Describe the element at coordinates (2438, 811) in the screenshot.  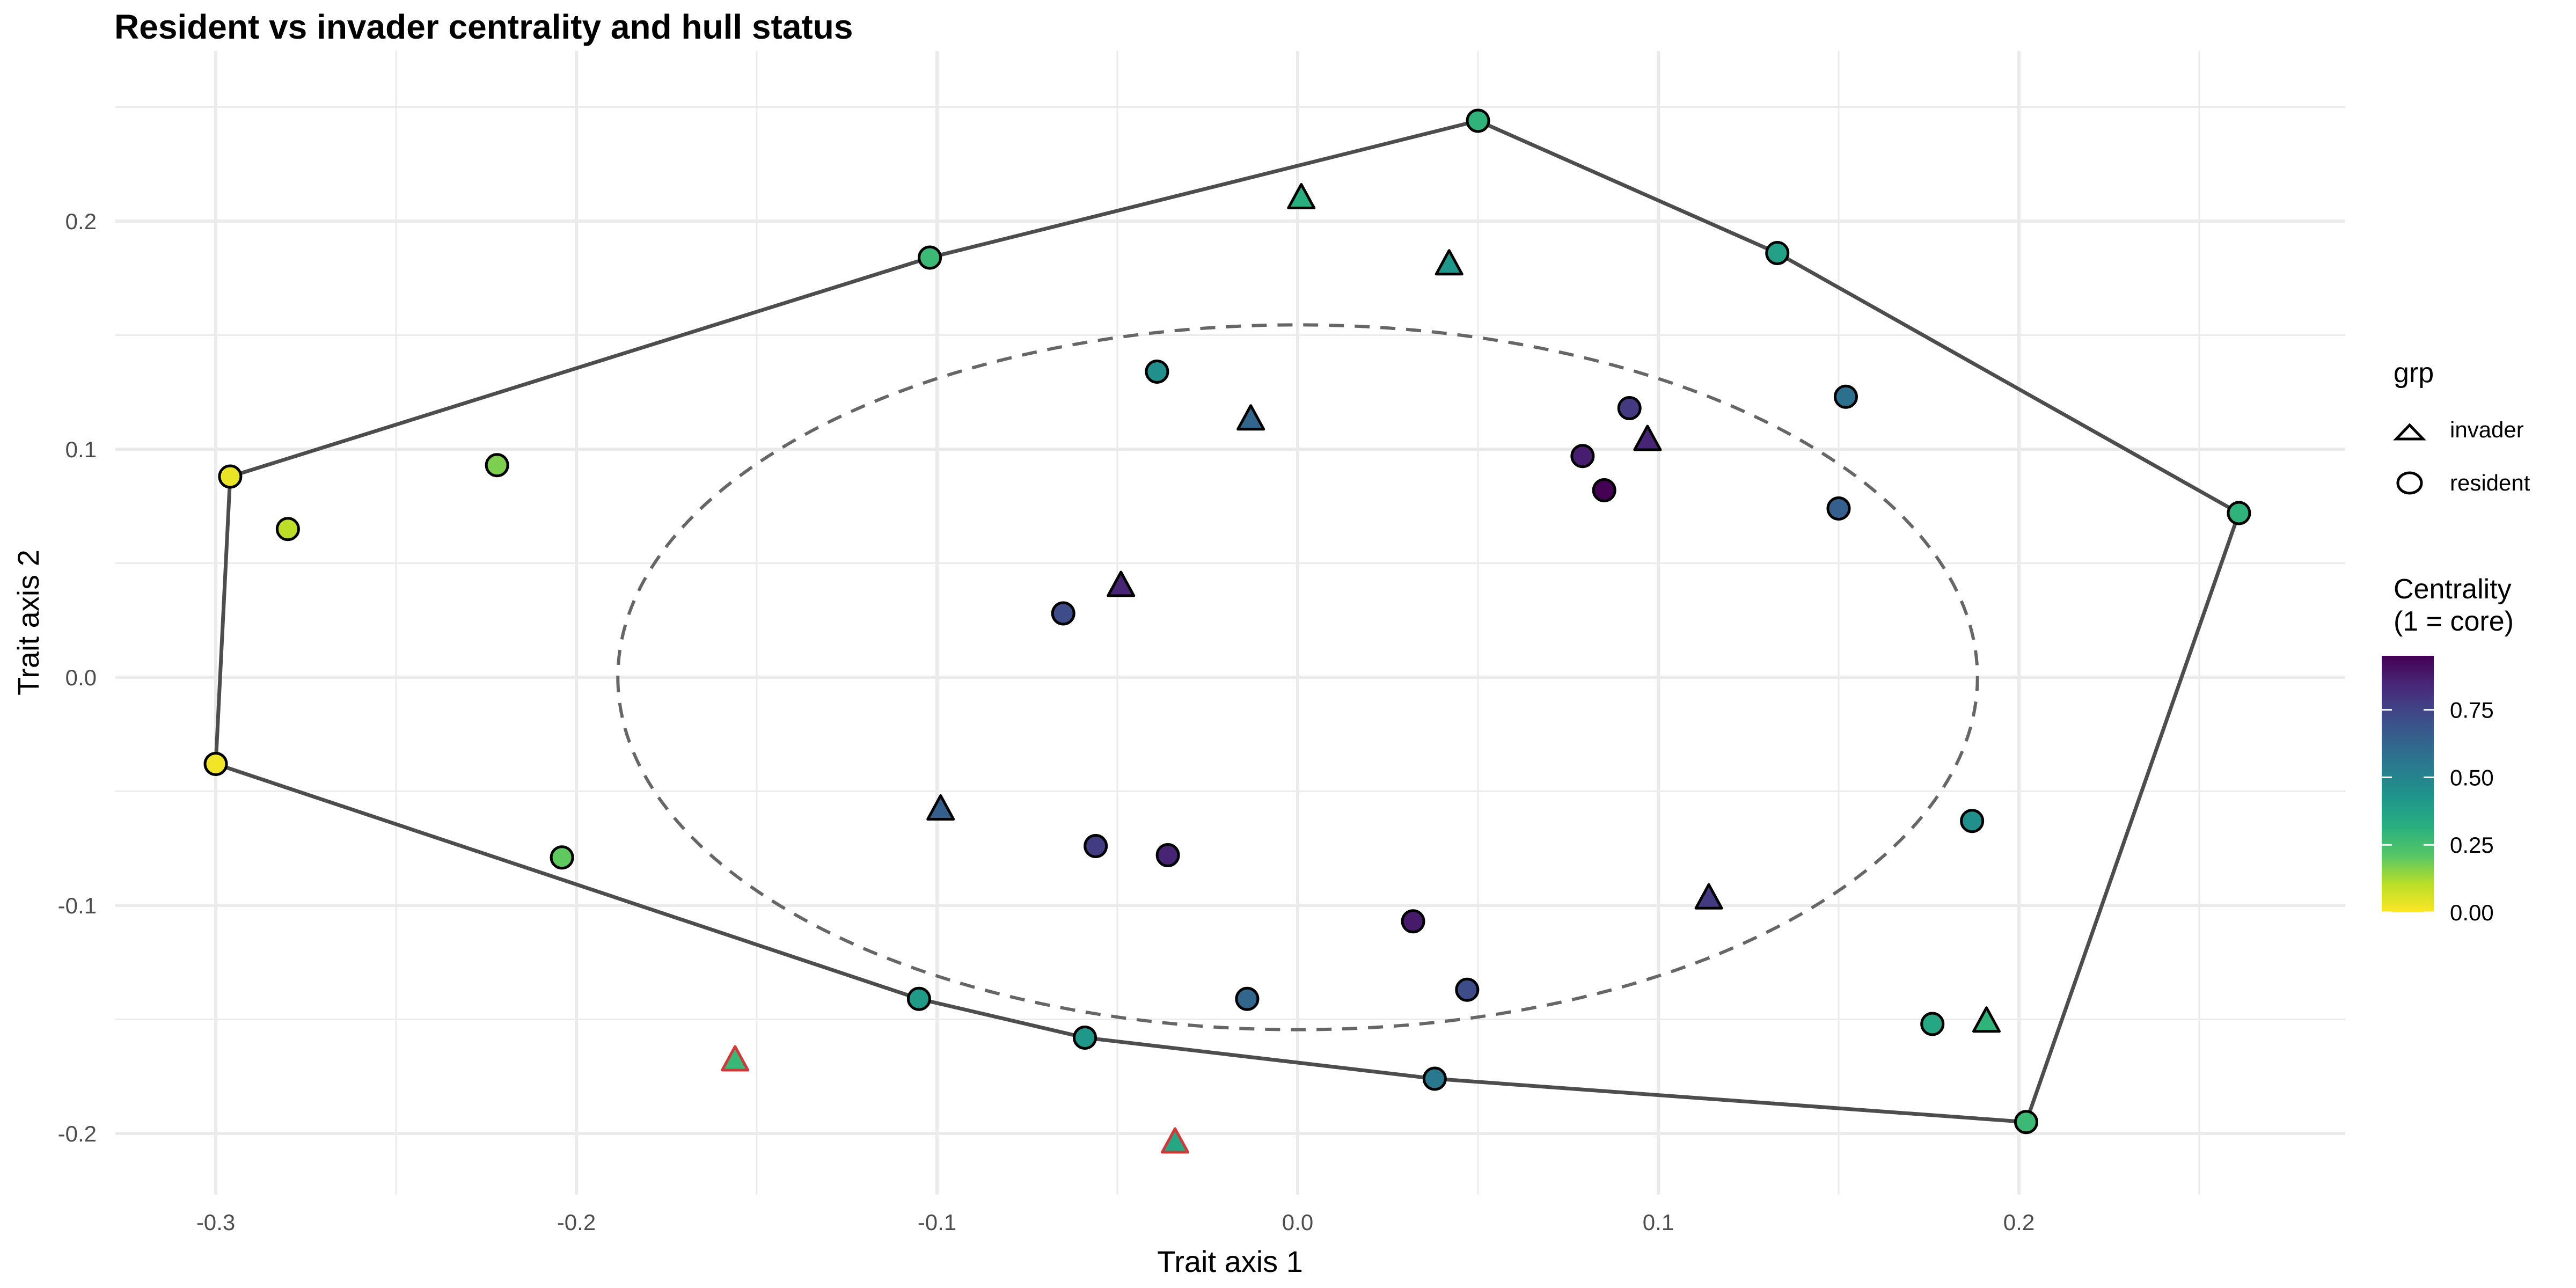
I see `colorbar-ticks: 0.75 0.50 0.25 0.00` at that location.